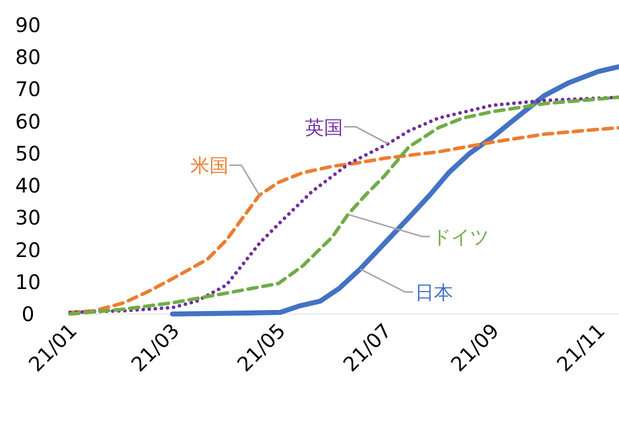 The image size is (619, 435). I want to click on ytick: 80, so click(28, 57).